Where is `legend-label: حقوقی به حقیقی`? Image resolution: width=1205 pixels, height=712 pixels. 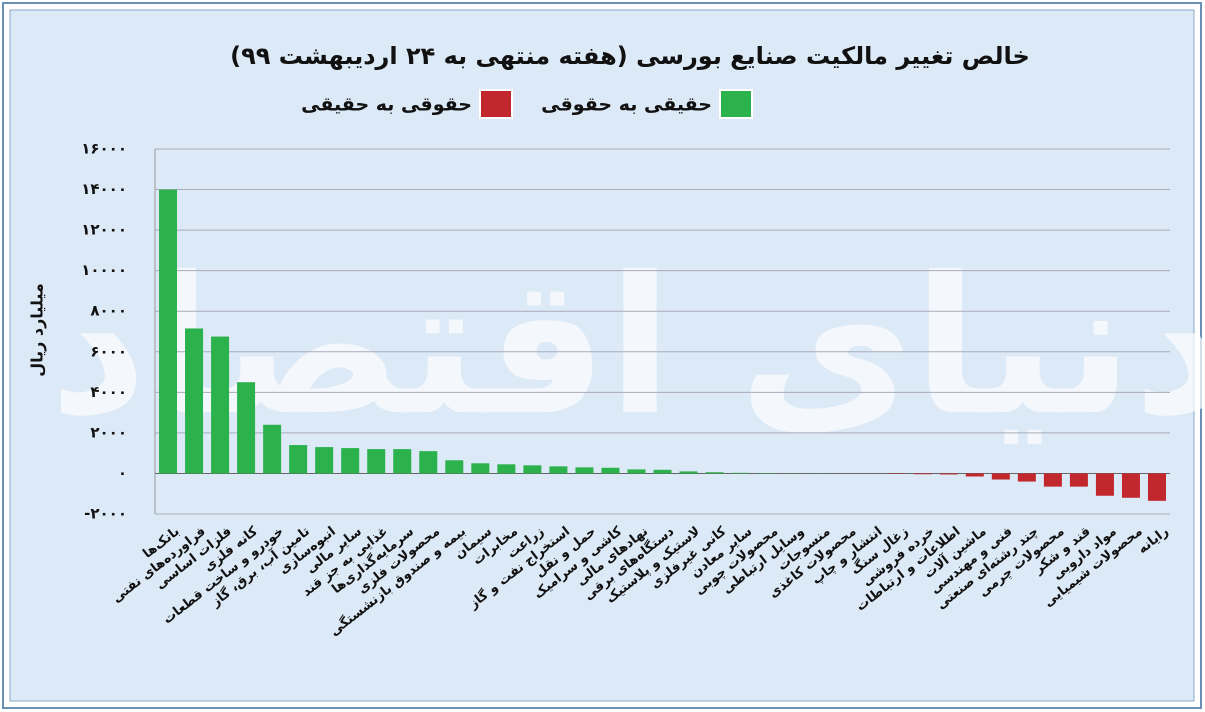 legend-label: حقوقی به حقیقی is located at coordinates (386, 105).